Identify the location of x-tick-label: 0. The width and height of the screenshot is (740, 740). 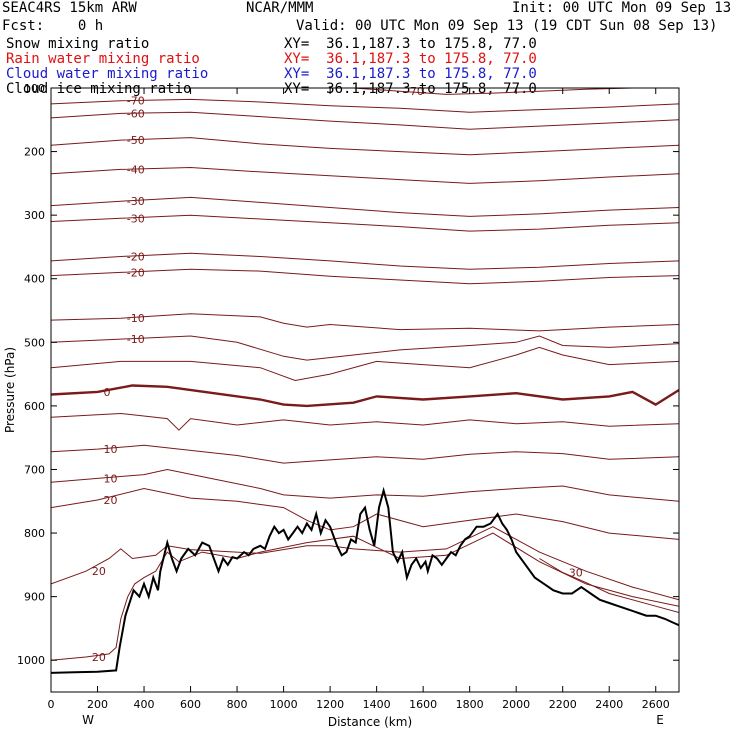
(51, 704).